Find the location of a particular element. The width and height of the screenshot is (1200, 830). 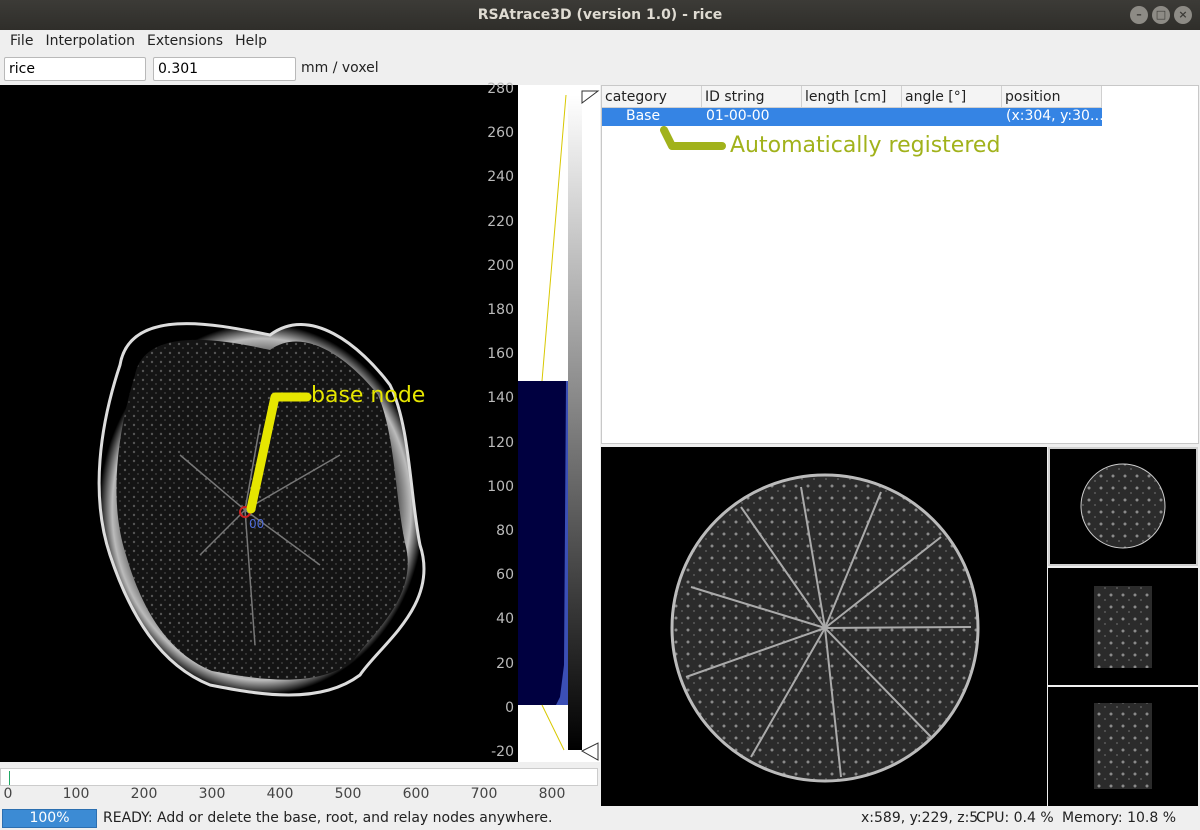

cell-category: Base is located at coordinates (643, 116).